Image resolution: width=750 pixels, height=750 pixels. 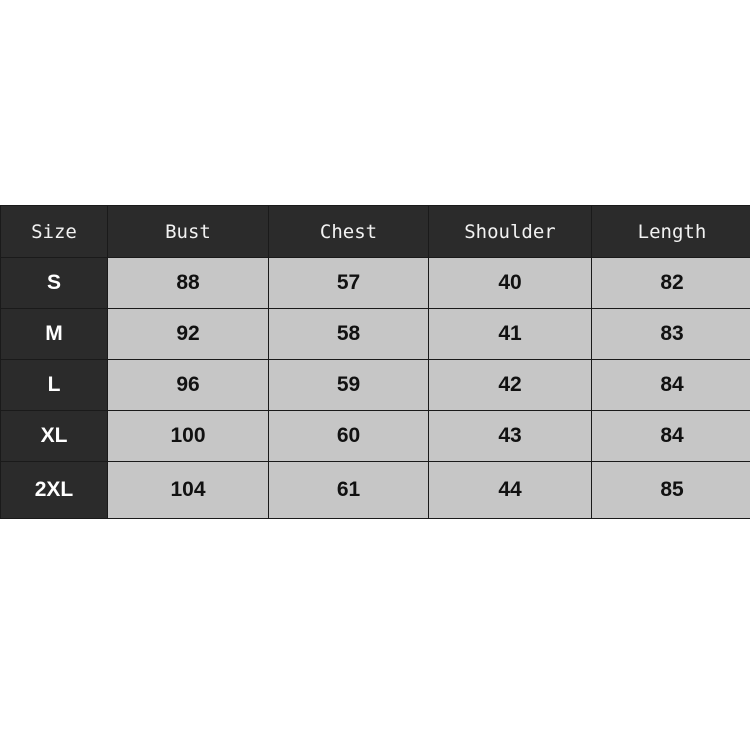 What do you see at coordinates (188, 334) in the screenshot?
I see `cell-bust: 92` at bounding box center [188, 334].